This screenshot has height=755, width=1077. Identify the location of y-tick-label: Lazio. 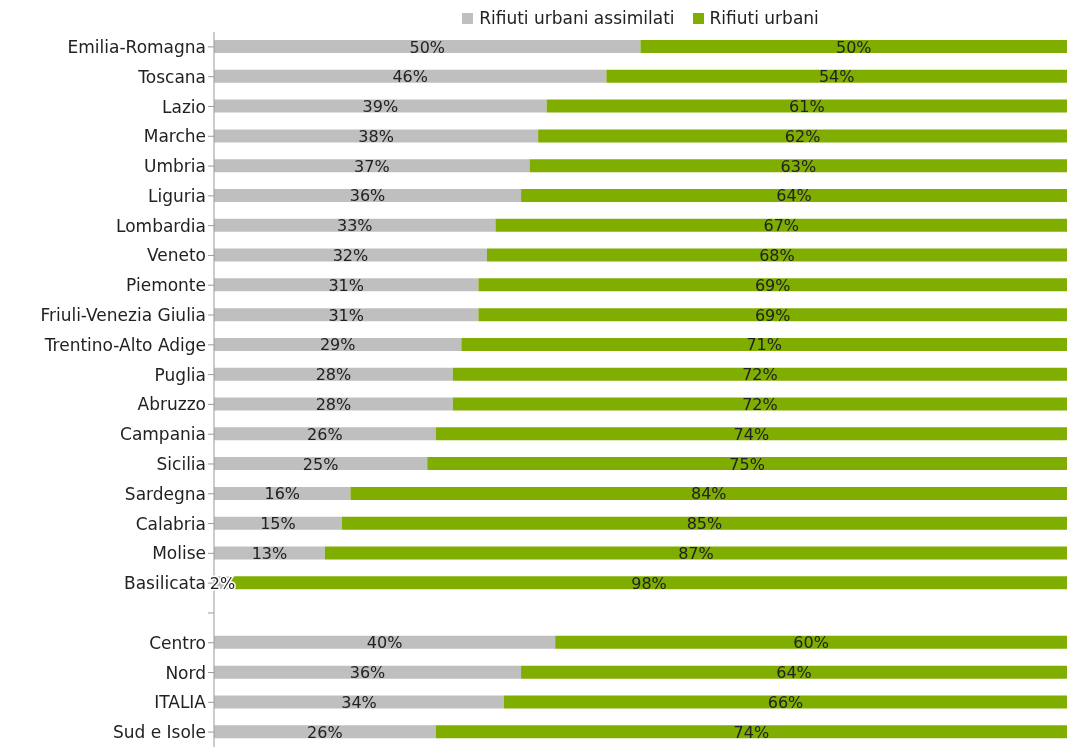
(184, 106).